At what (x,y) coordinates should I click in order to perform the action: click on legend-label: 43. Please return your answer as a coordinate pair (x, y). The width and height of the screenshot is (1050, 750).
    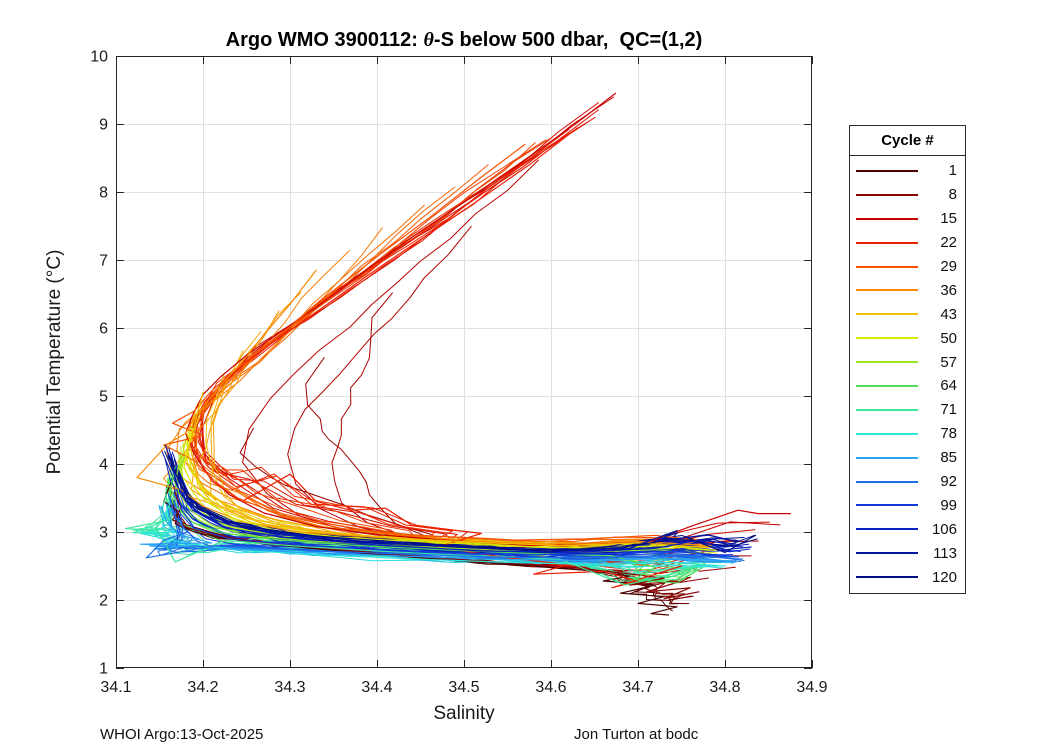
    Looking at the image, I should click on (948, 314).